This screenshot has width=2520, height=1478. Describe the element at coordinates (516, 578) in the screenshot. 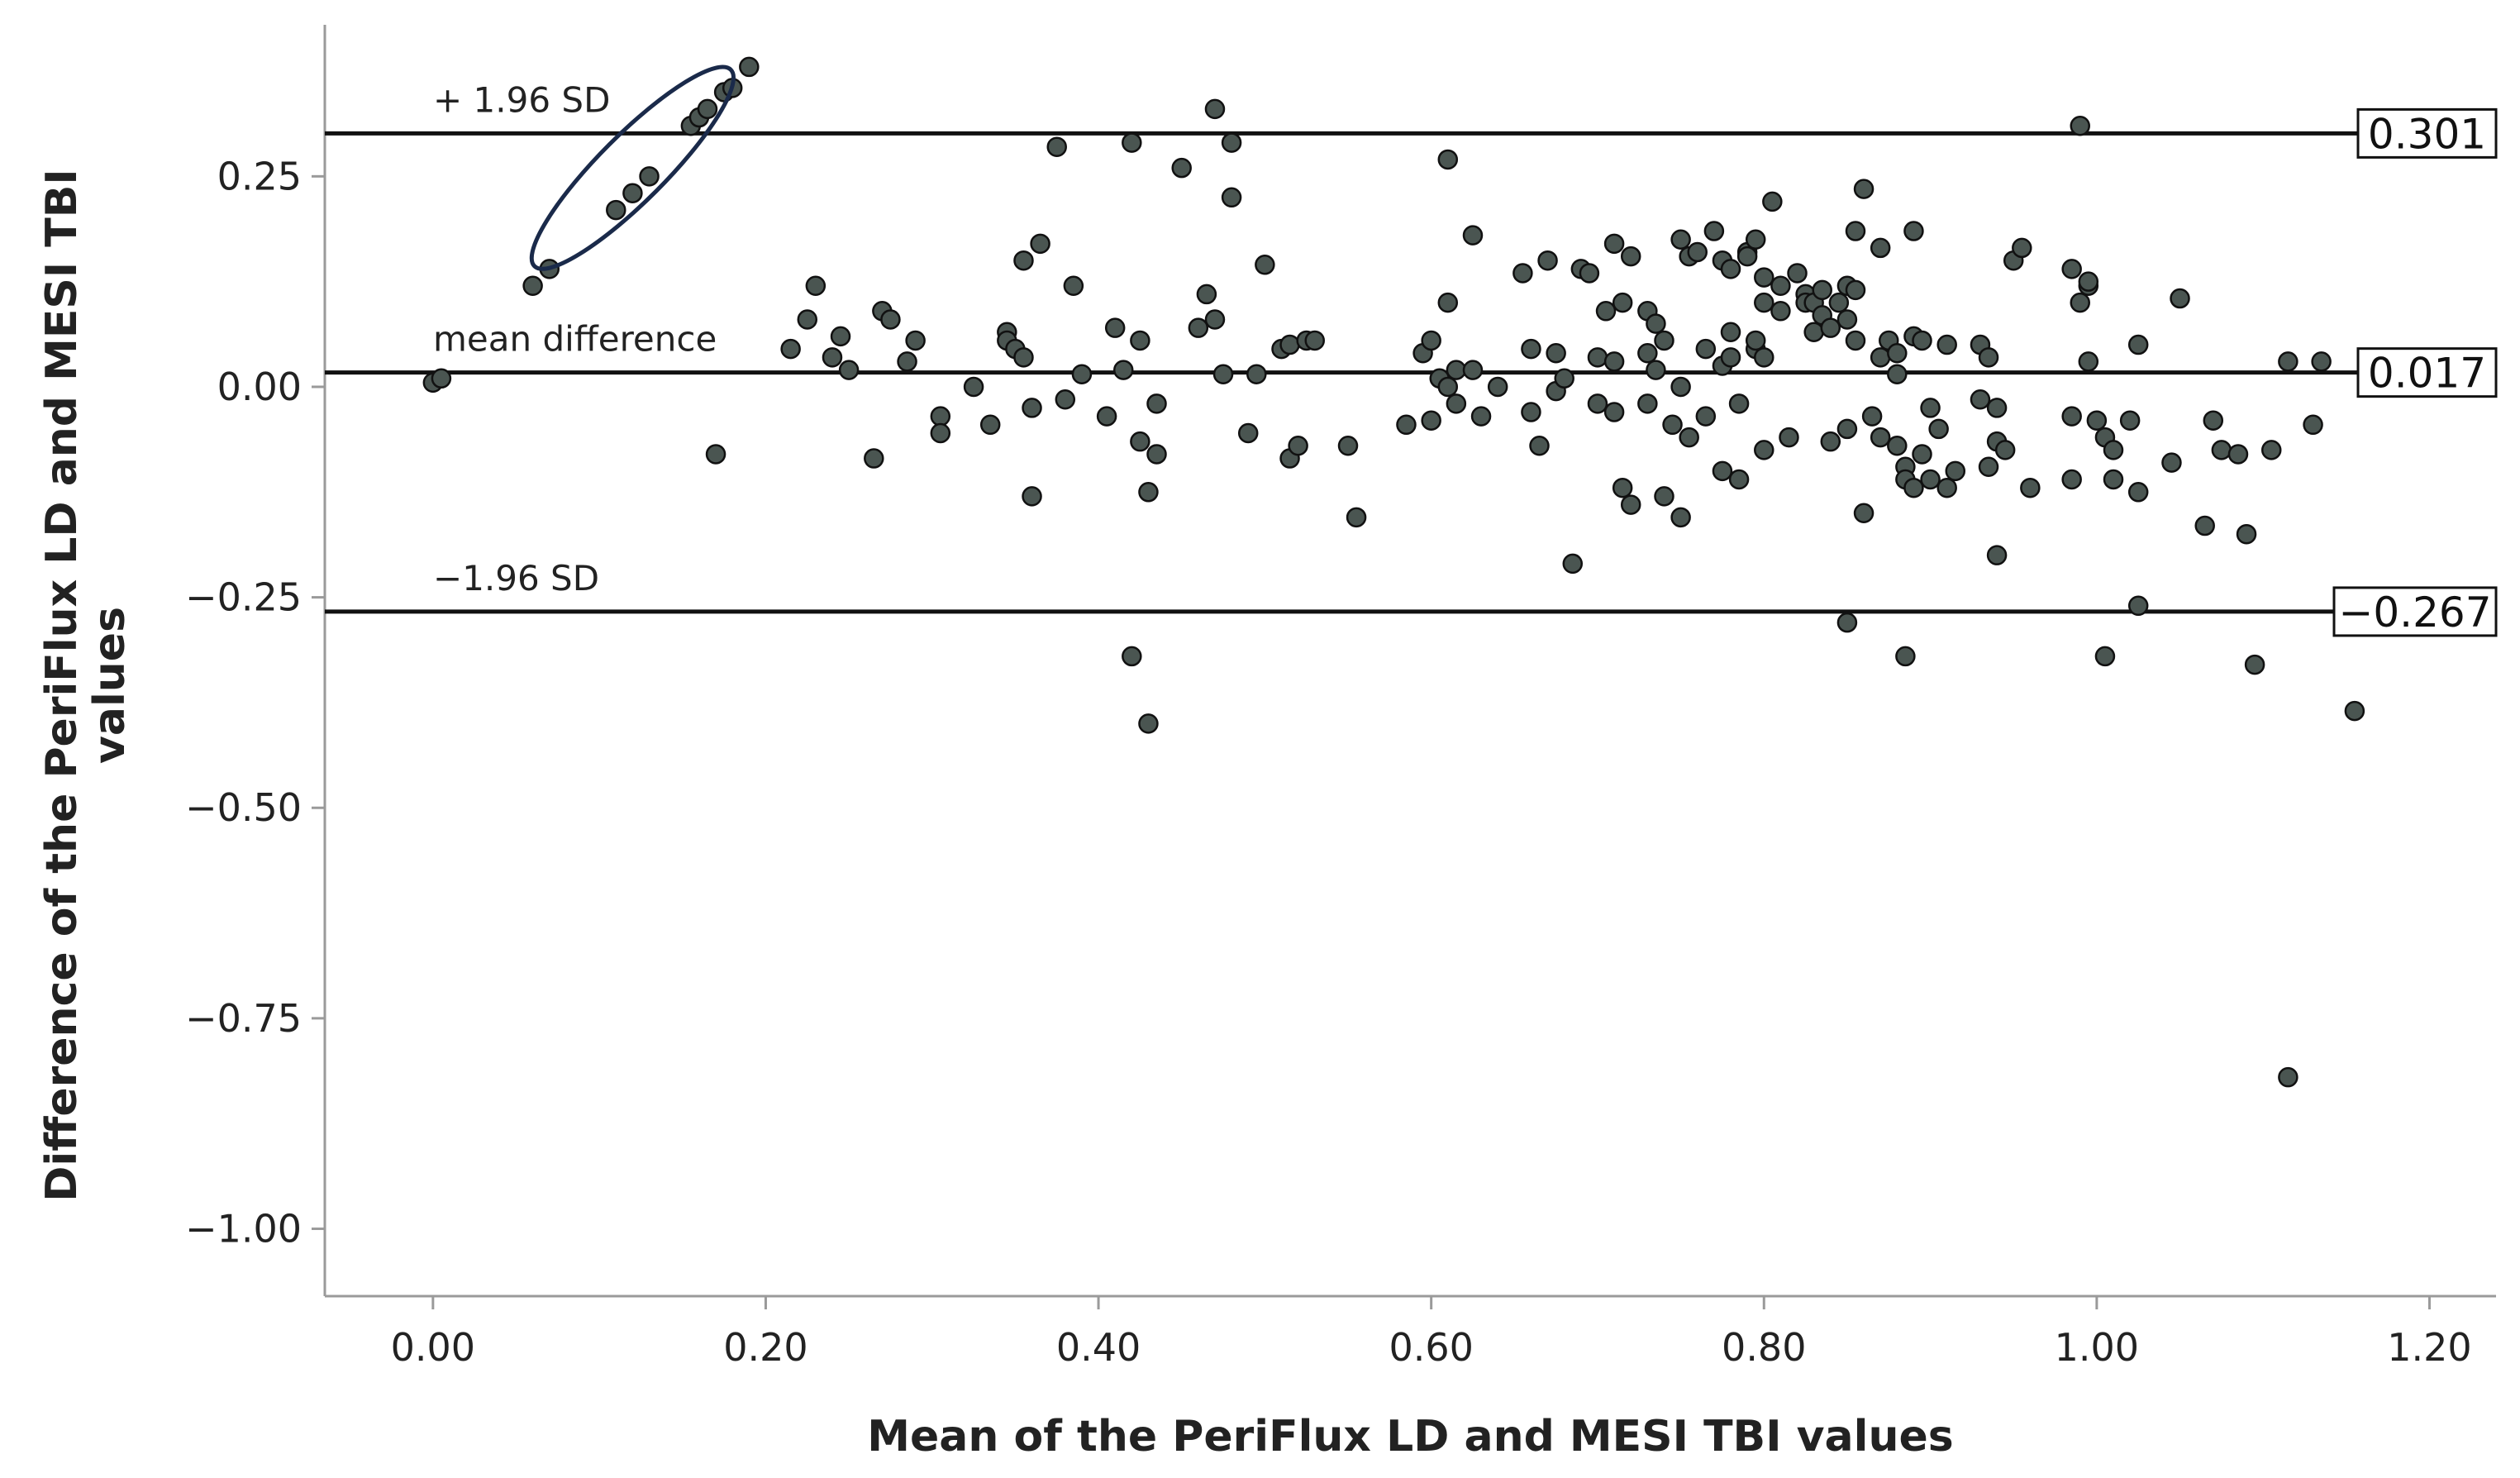

I see `reference-line-annotation: −1.96 SD` at that location.